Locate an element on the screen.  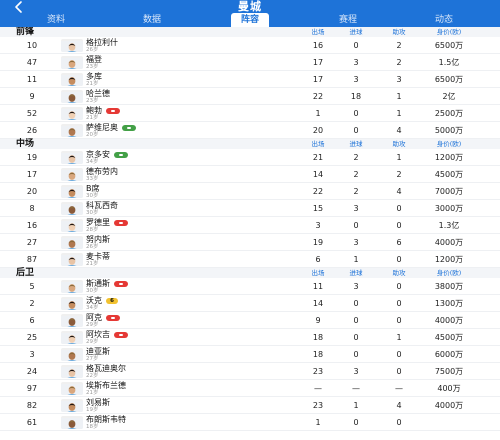
tab-data: 数据 is located at coordinates (151, 20).